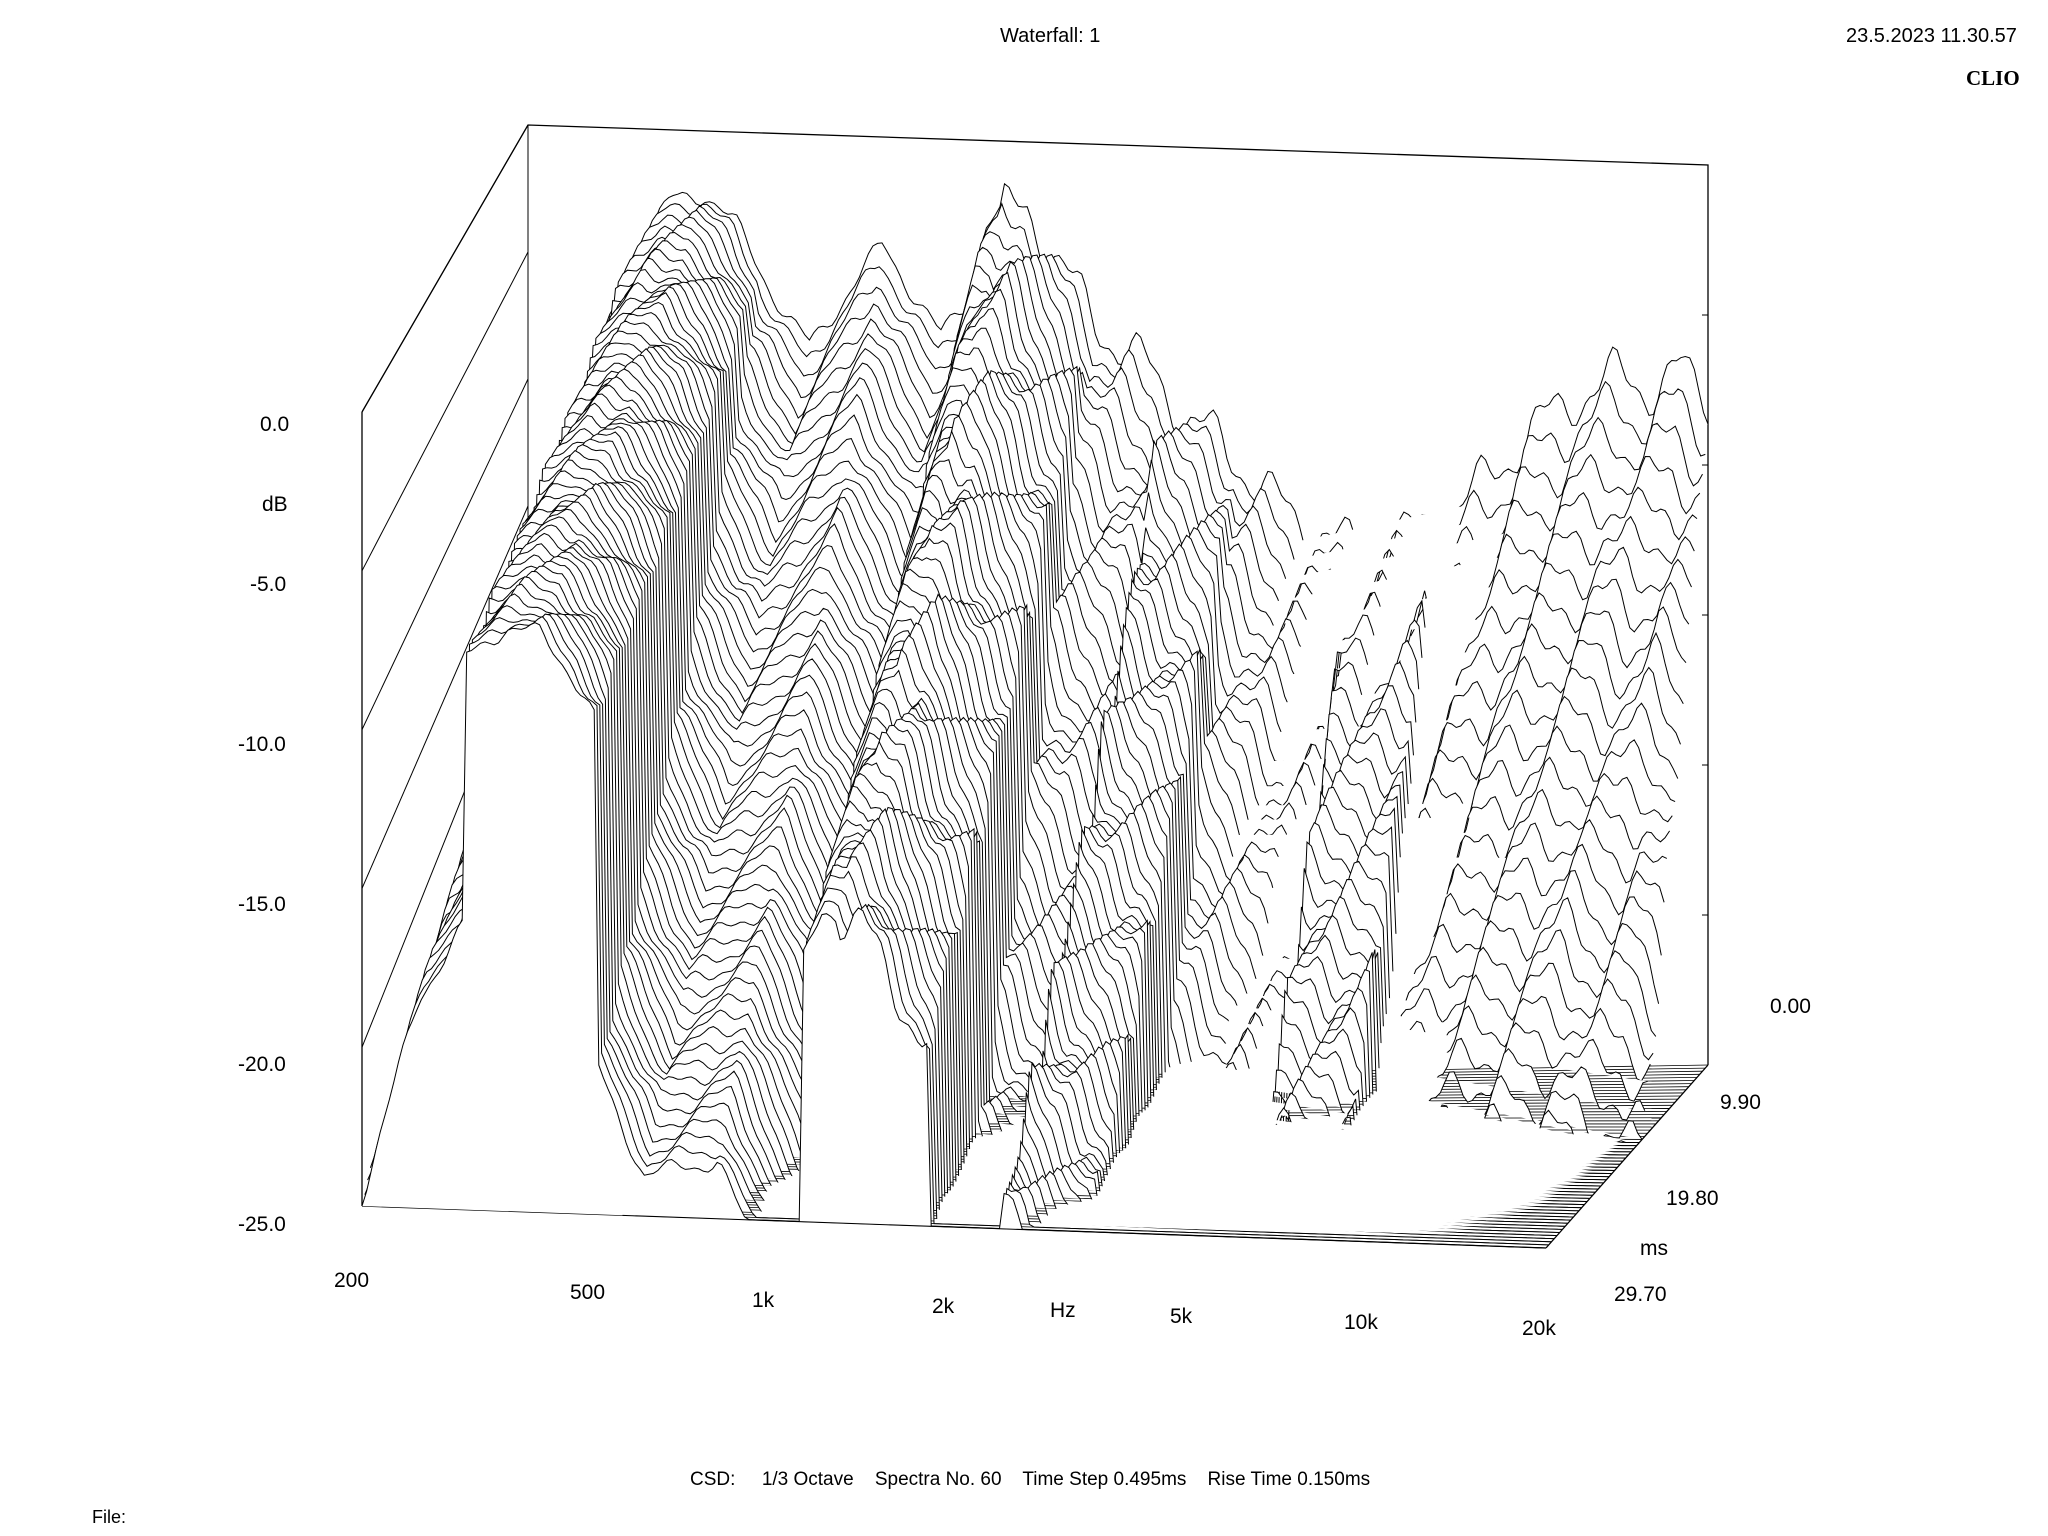 This screenshot has height=1536, width=2048. I want to click on x-tick-5k: 5k, so click(1181, 1316).